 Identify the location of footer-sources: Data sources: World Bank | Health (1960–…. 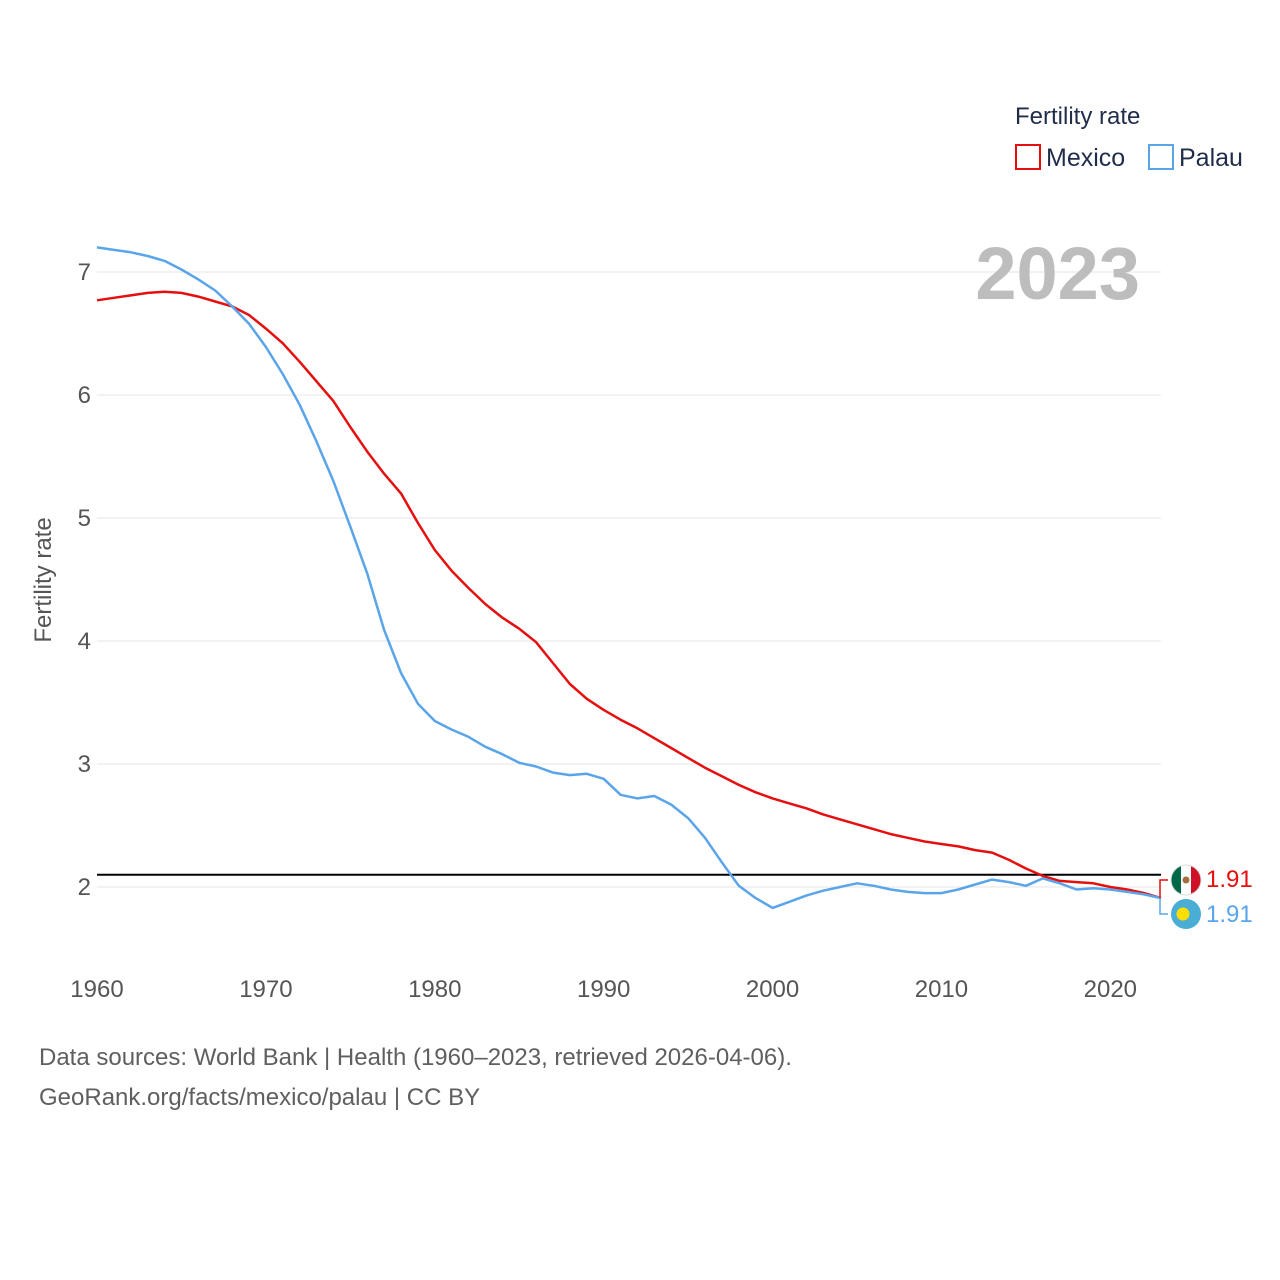
(415, 1057).